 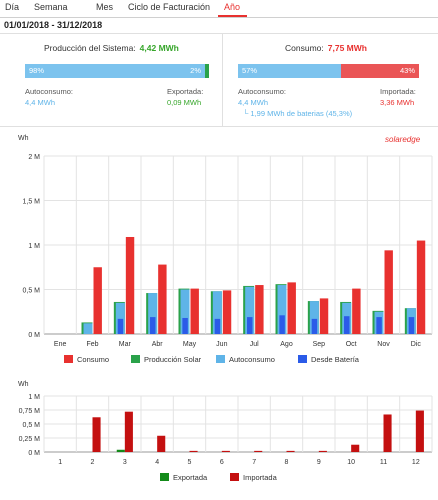 What do you see at coordinates (219, 9) in the screenshot?
I see `period-tabs: Día Semana Mes Ciclo de Facturación Año` at bounding box center [219, 9].